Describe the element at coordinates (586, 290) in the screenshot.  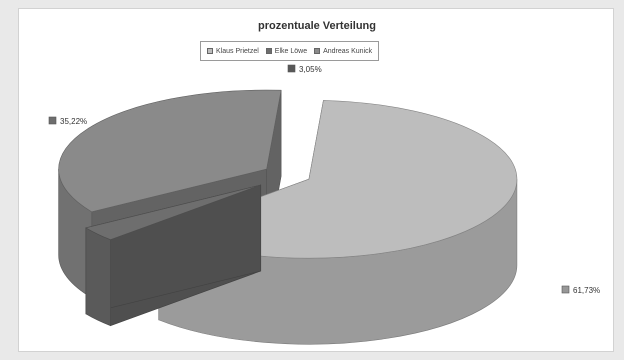
I see `data-label-0: 61,73%` at that location.